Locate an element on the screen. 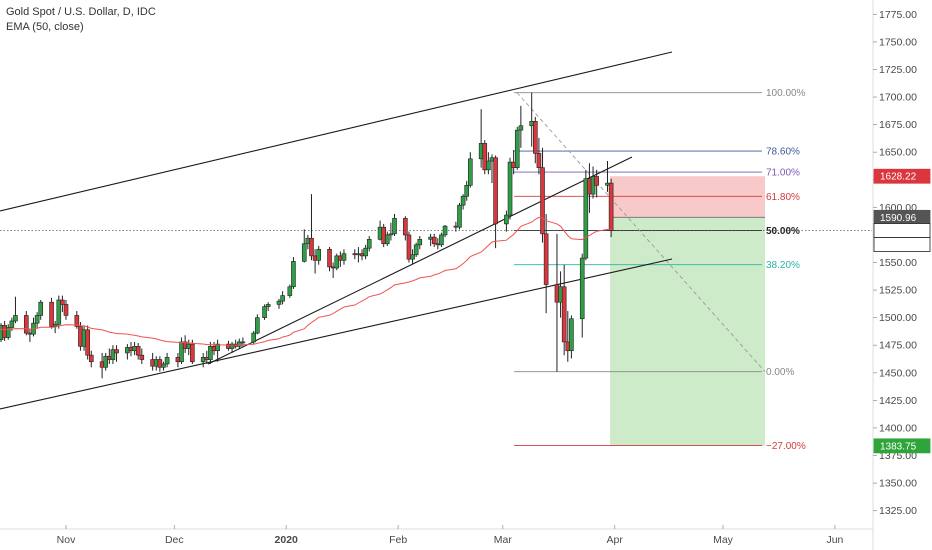  price-tick-label: 1725.00 is located at coordinates (898, 70).